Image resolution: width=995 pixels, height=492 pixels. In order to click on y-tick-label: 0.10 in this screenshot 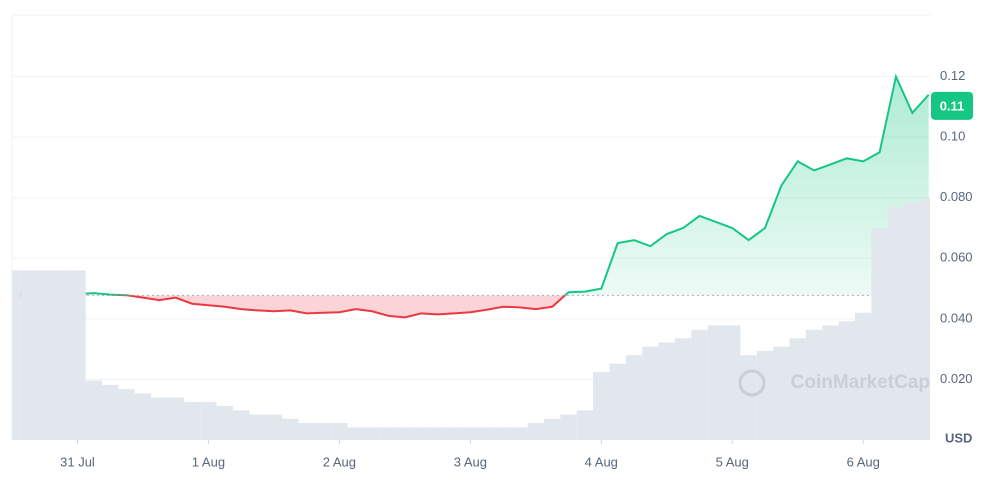, I will do `click(952, 136)`.